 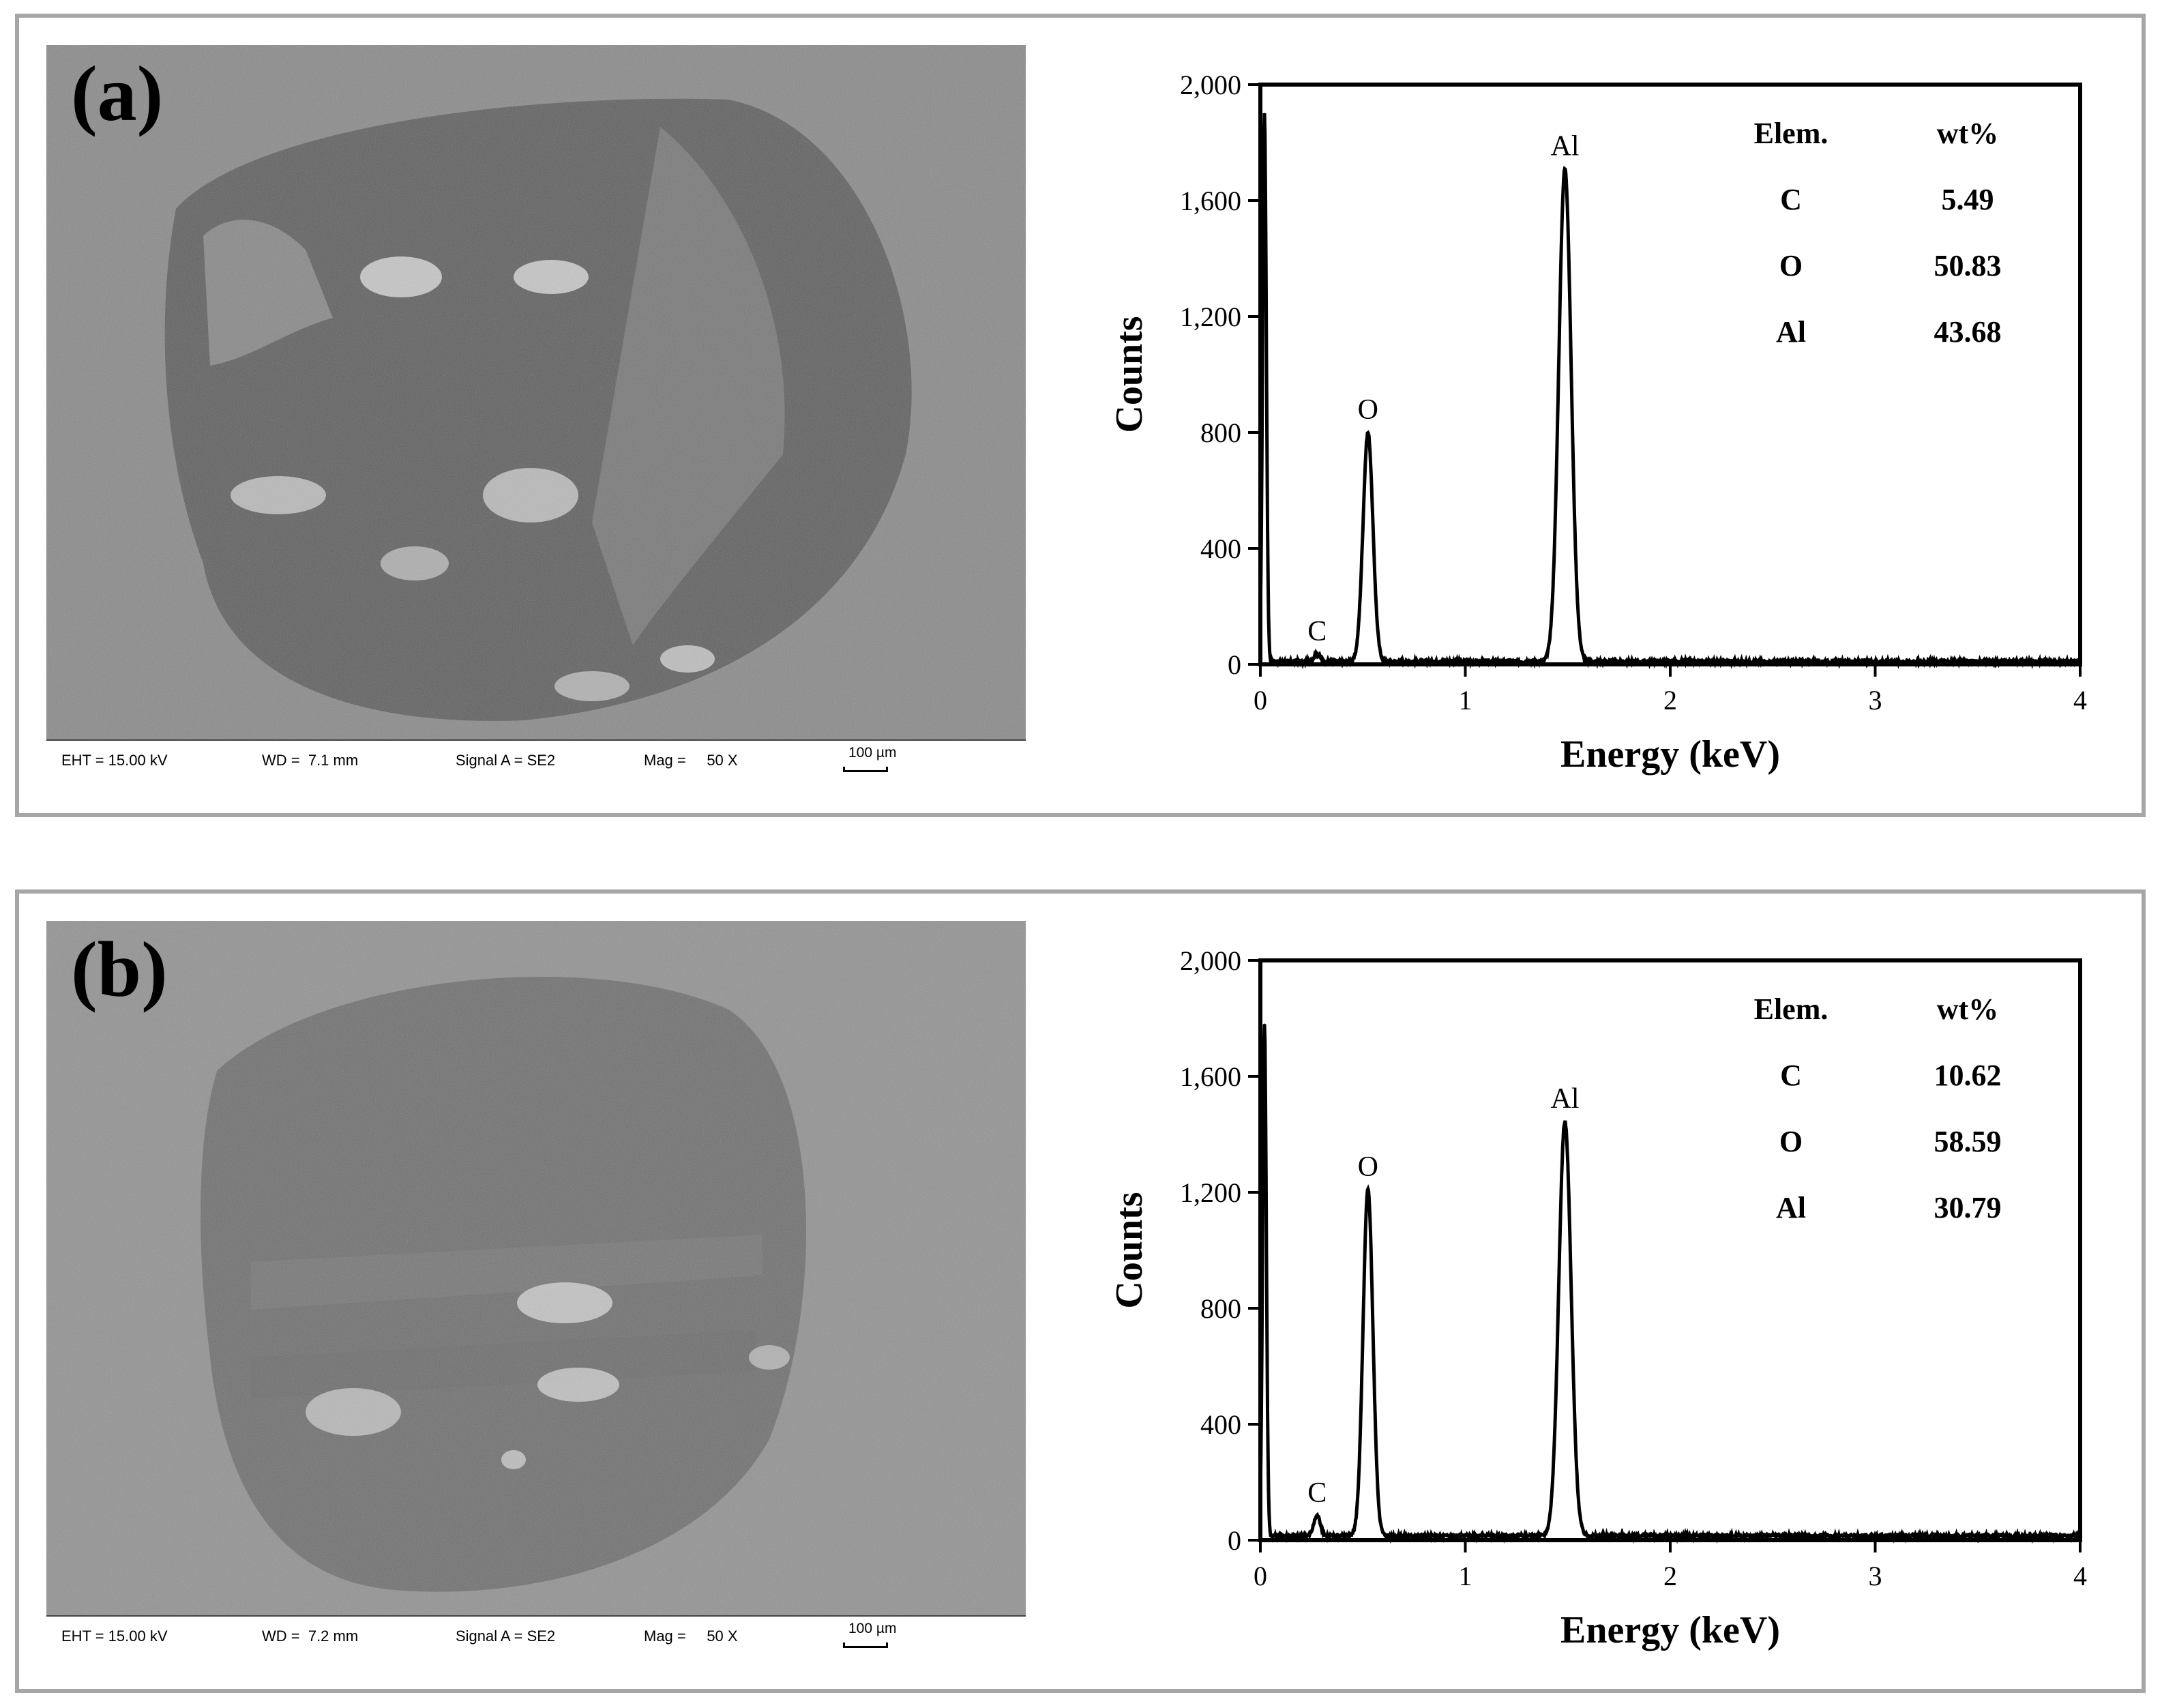 What do you see at coordinates (1968, 265) in the screenshot?
I see `table-value: 50.83` at bounding box center [1968, 265].